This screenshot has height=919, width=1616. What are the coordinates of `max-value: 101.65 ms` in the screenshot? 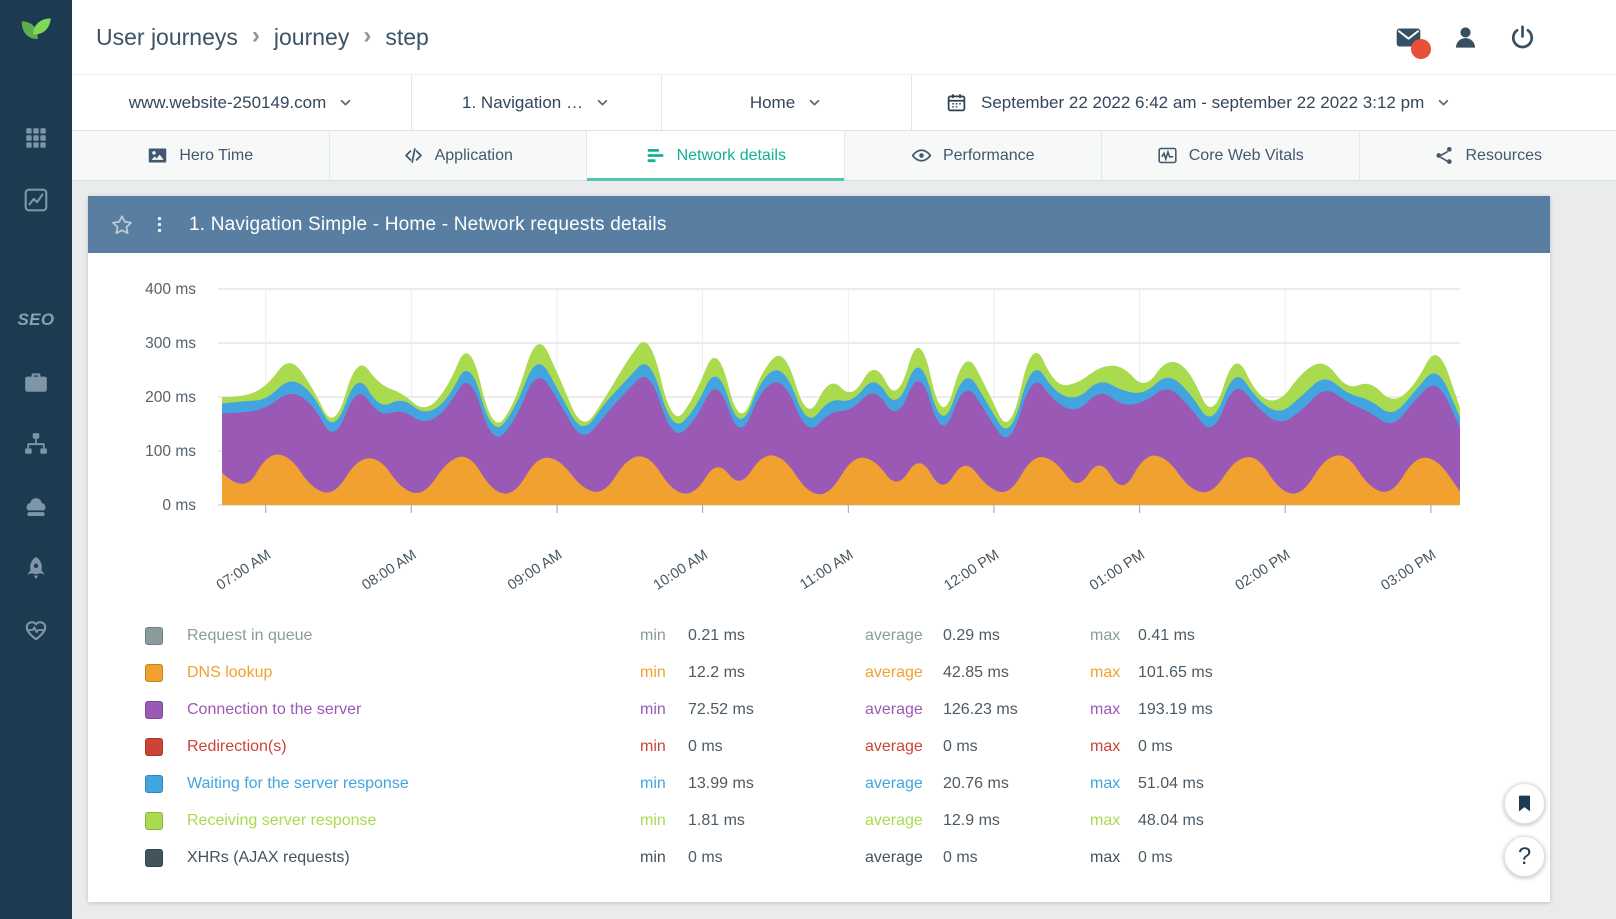 It's located at (1175, 672).